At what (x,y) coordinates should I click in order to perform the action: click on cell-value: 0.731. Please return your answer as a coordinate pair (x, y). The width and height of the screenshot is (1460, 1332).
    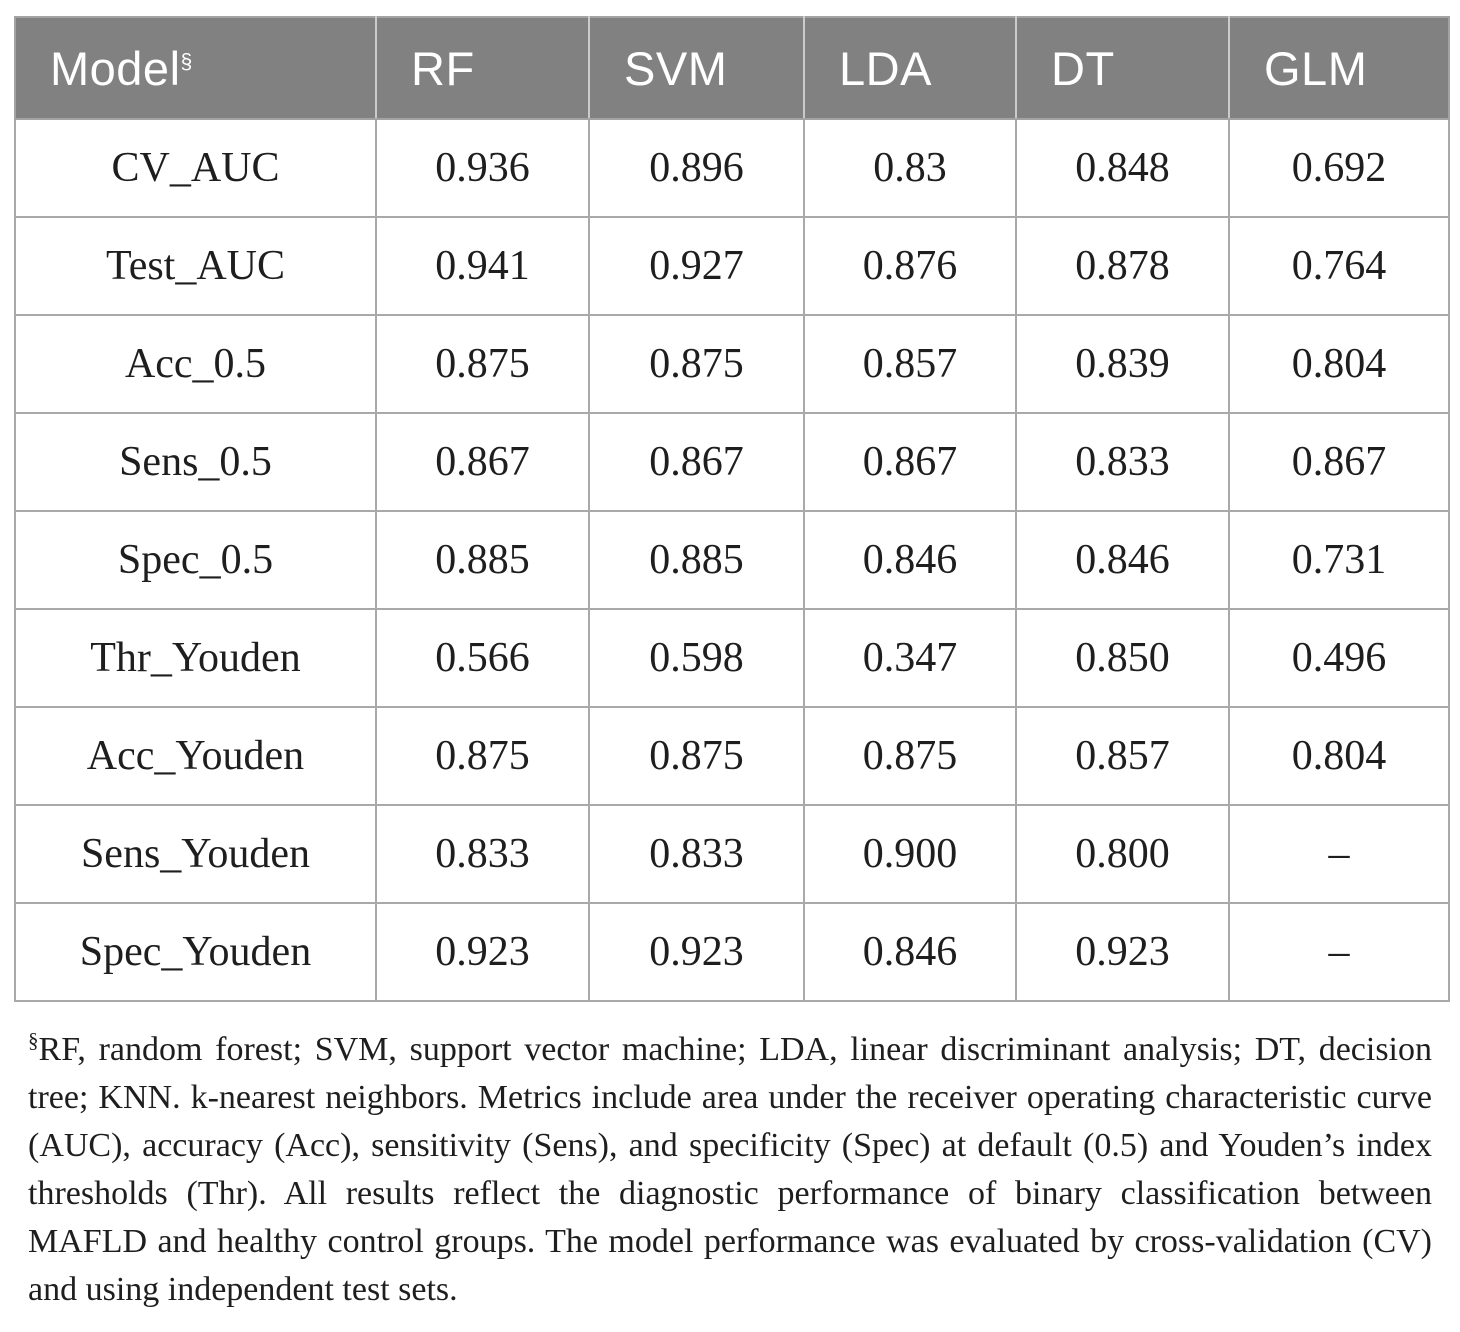
    Looking at the image, I should click on (1339, 560).